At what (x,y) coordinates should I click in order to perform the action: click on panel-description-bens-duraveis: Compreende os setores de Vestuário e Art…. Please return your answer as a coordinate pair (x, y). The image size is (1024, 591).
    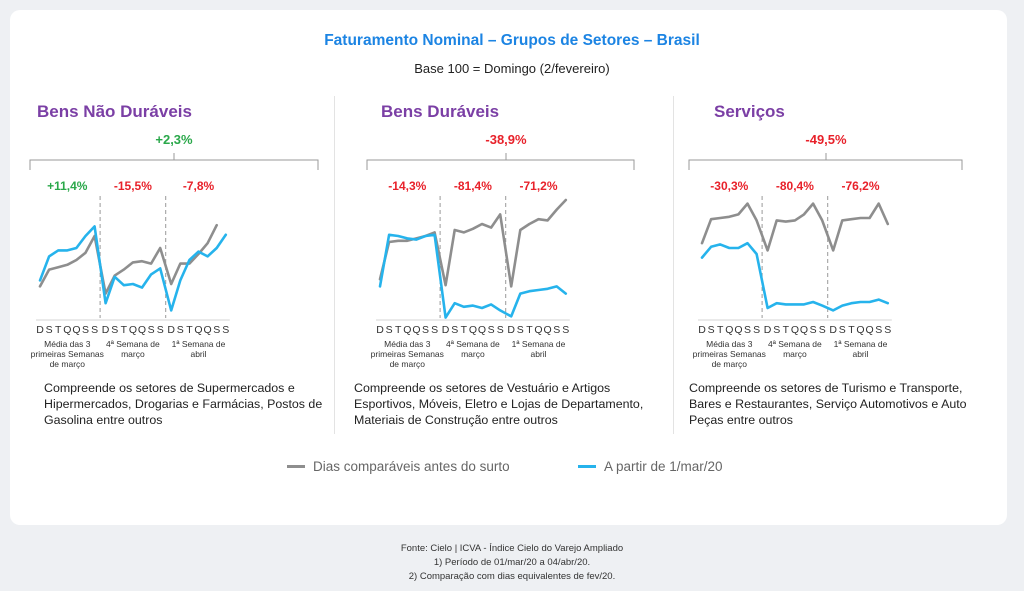
    Looking at the image, I should click on (499, 404).